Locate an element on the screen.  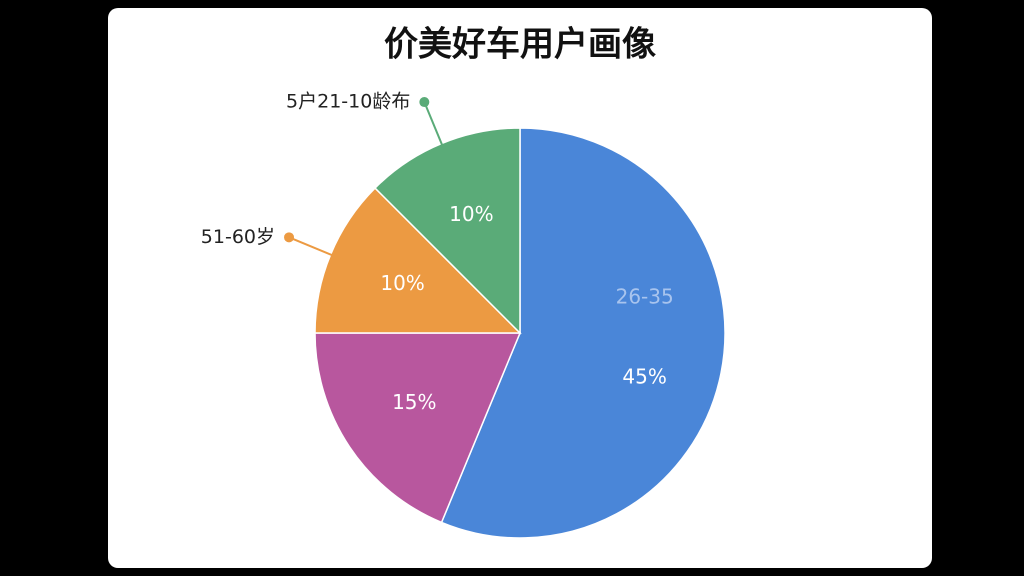
value-label: 15% is located at coordinates (414, 402).